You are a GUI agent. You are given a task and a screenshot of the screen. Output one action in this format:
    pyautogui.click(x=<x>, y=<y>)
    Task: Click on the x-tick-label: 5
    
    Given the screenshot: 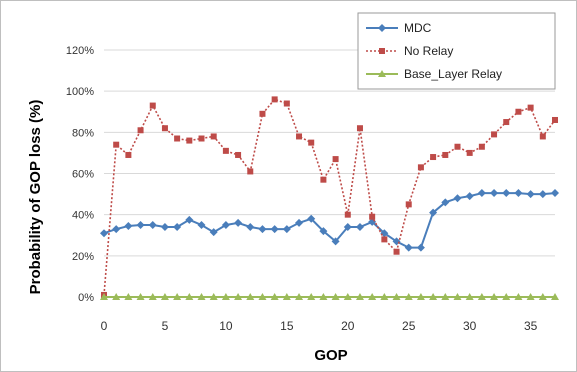 What is the action you would take?
    pyautogui.click(x=165, y=326)
    